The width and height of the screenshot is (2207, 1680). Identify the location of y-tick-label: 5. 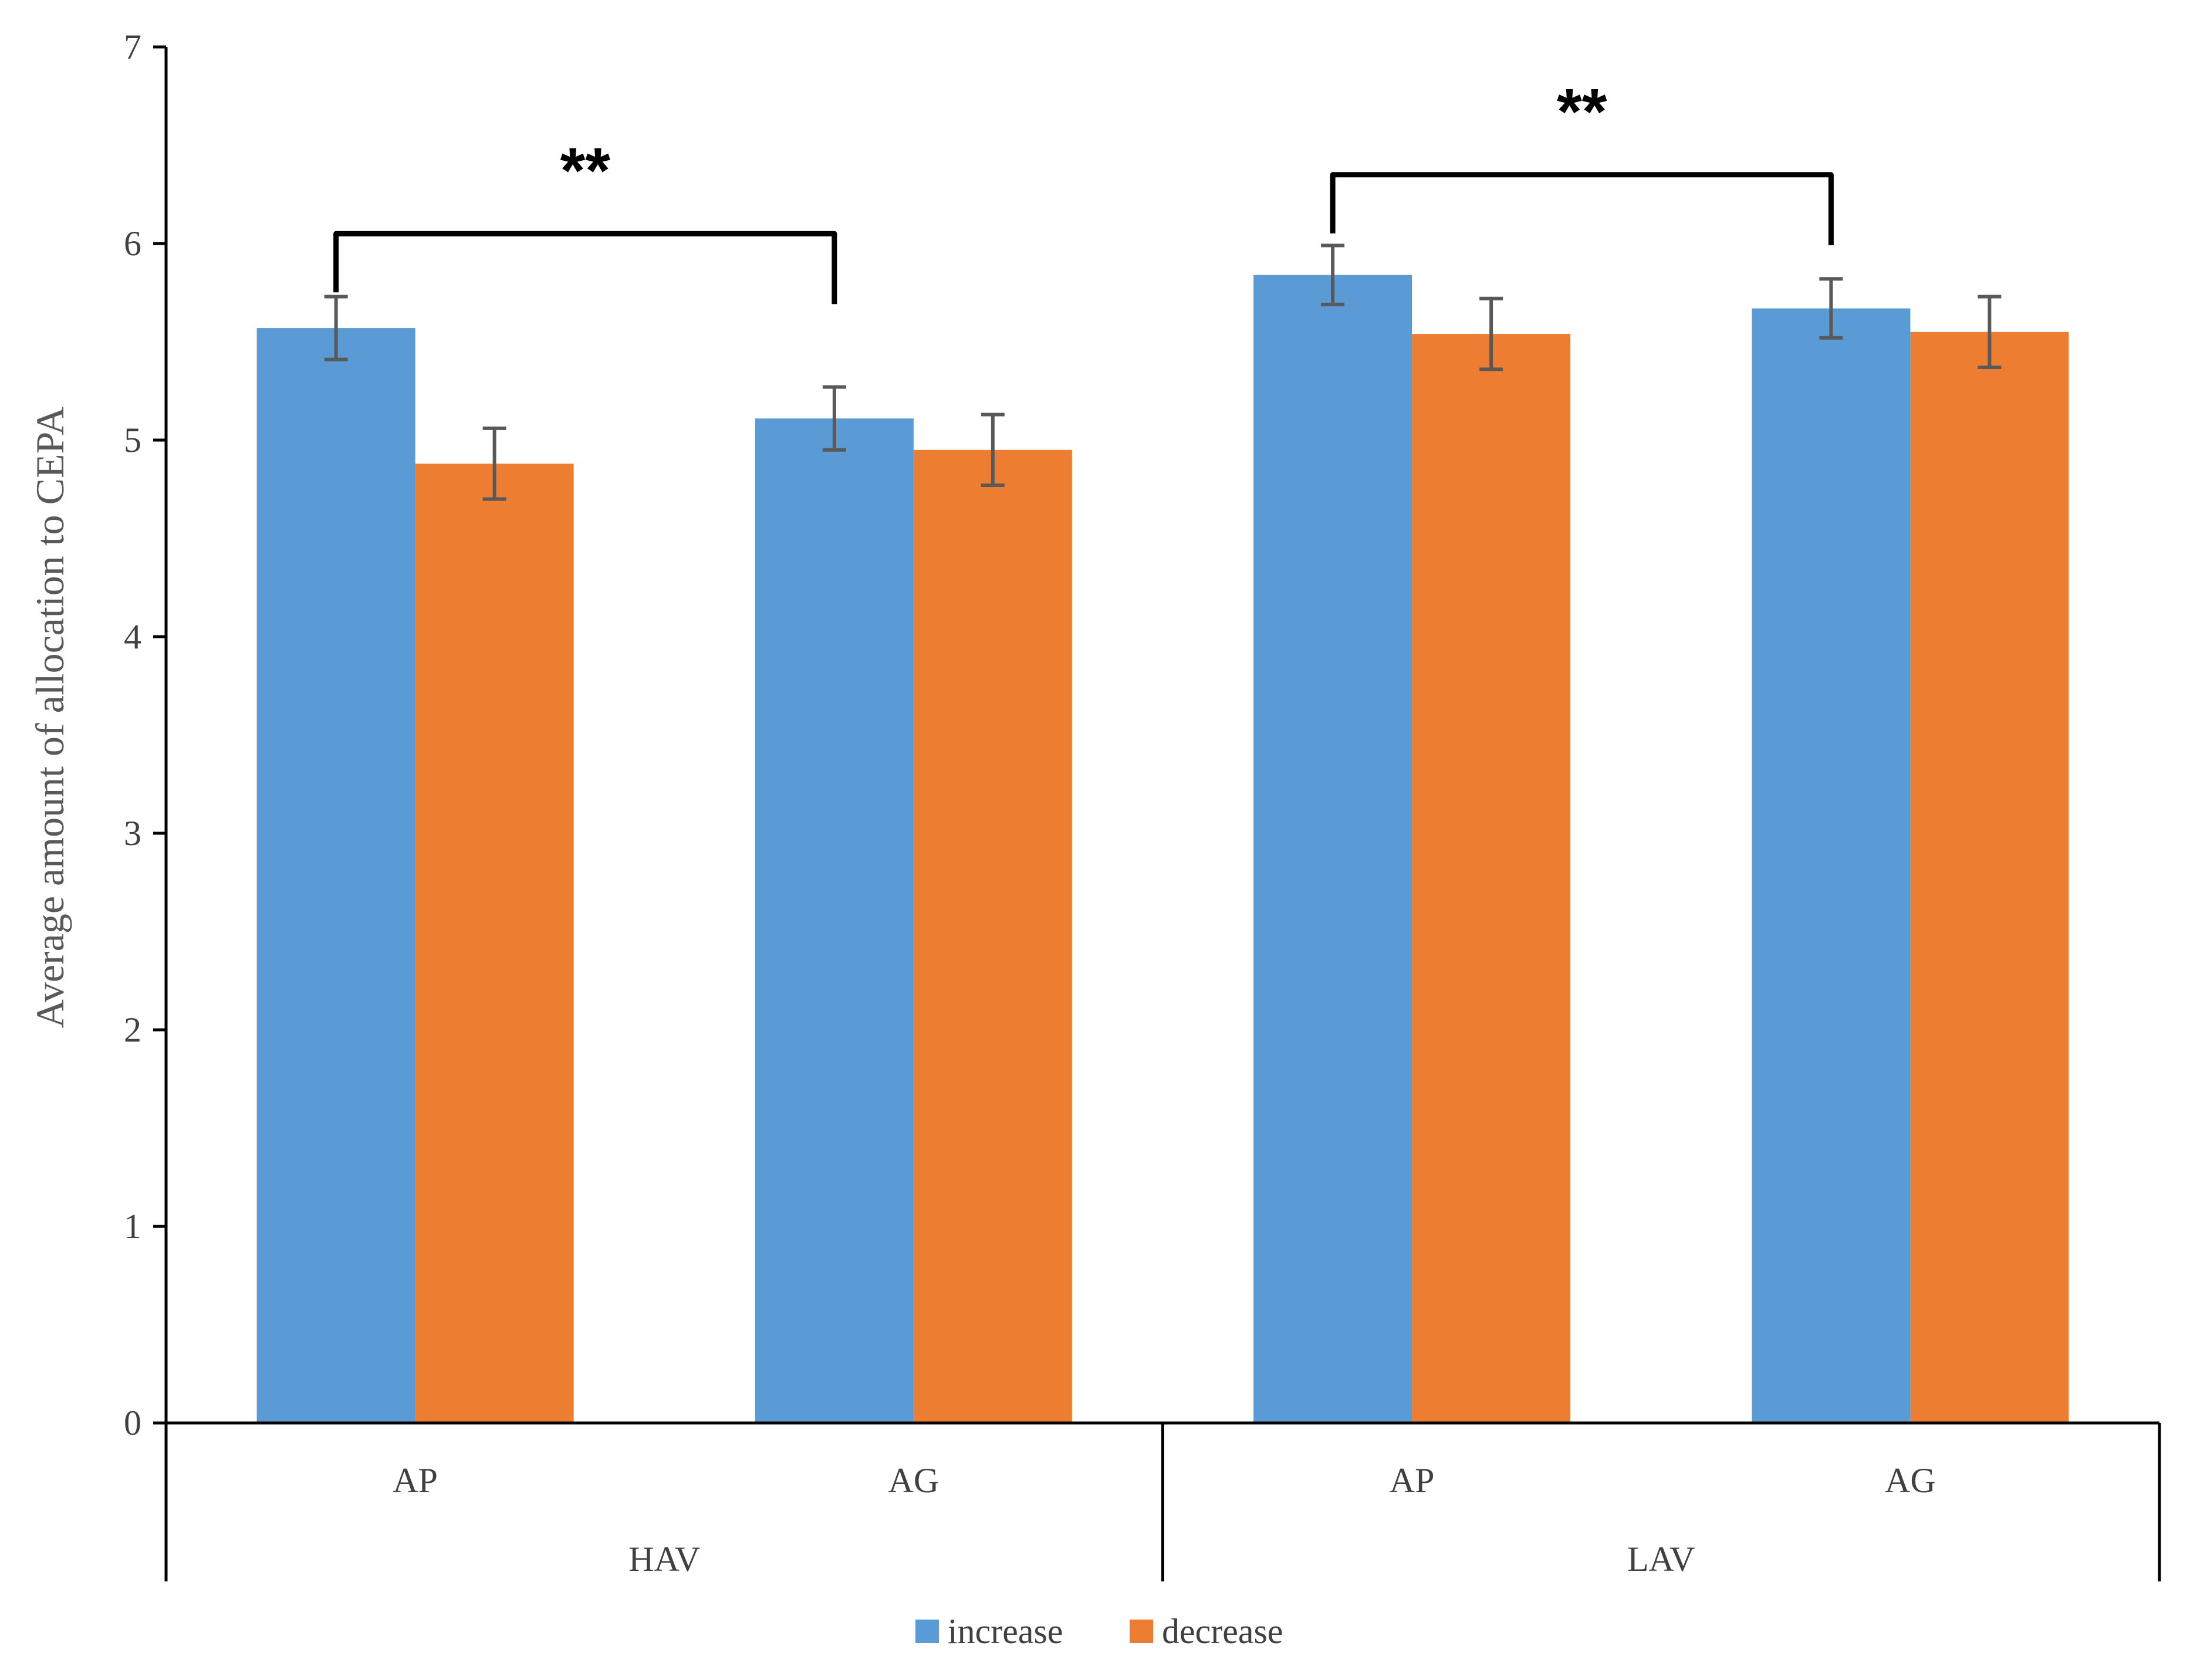
(132, 440).